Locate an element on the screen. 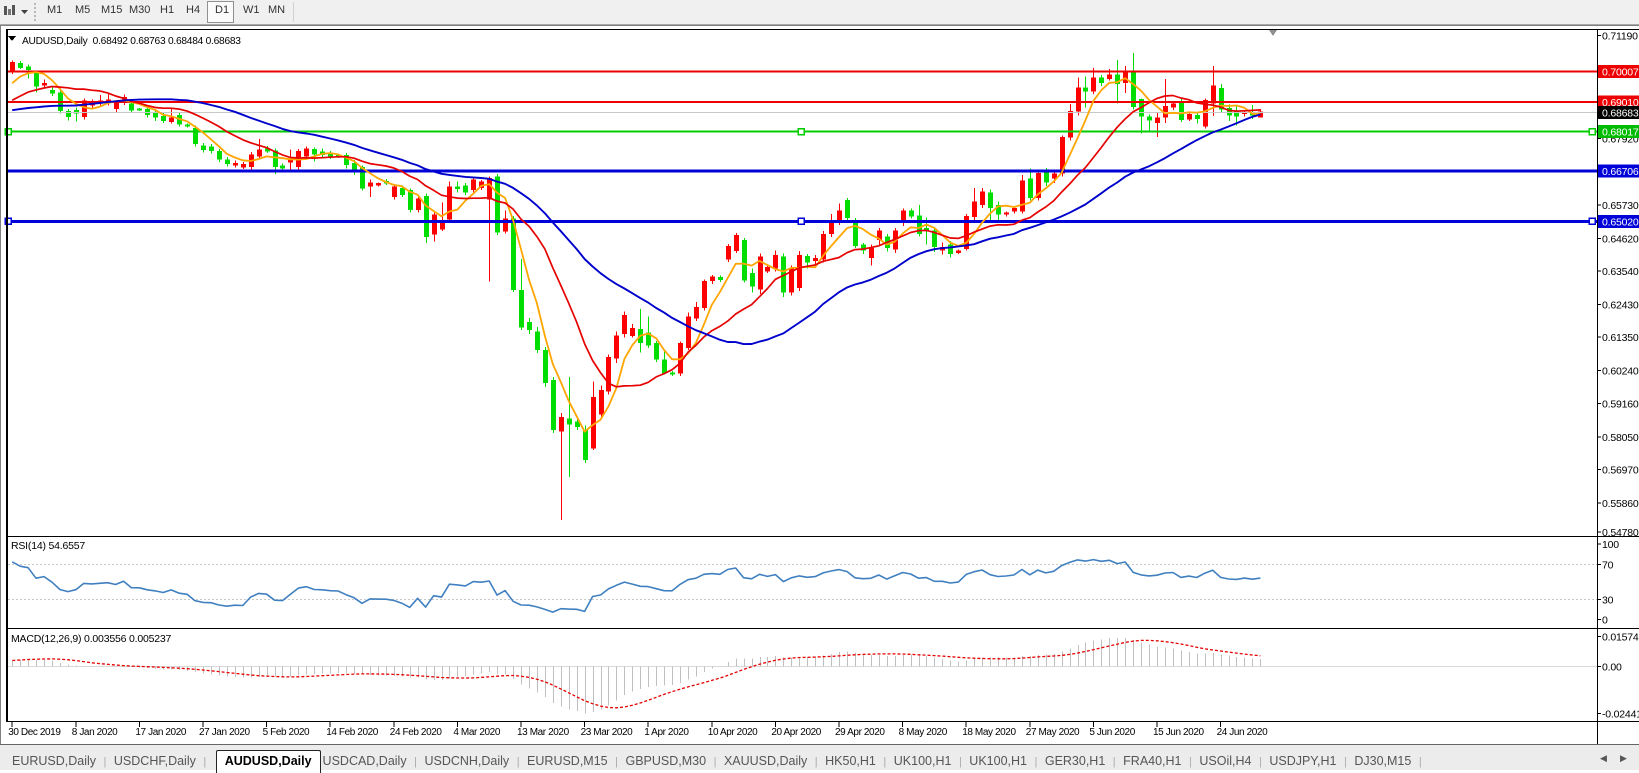  svg-text: 29 Apr 2020 is located at coordinates (860, 732).